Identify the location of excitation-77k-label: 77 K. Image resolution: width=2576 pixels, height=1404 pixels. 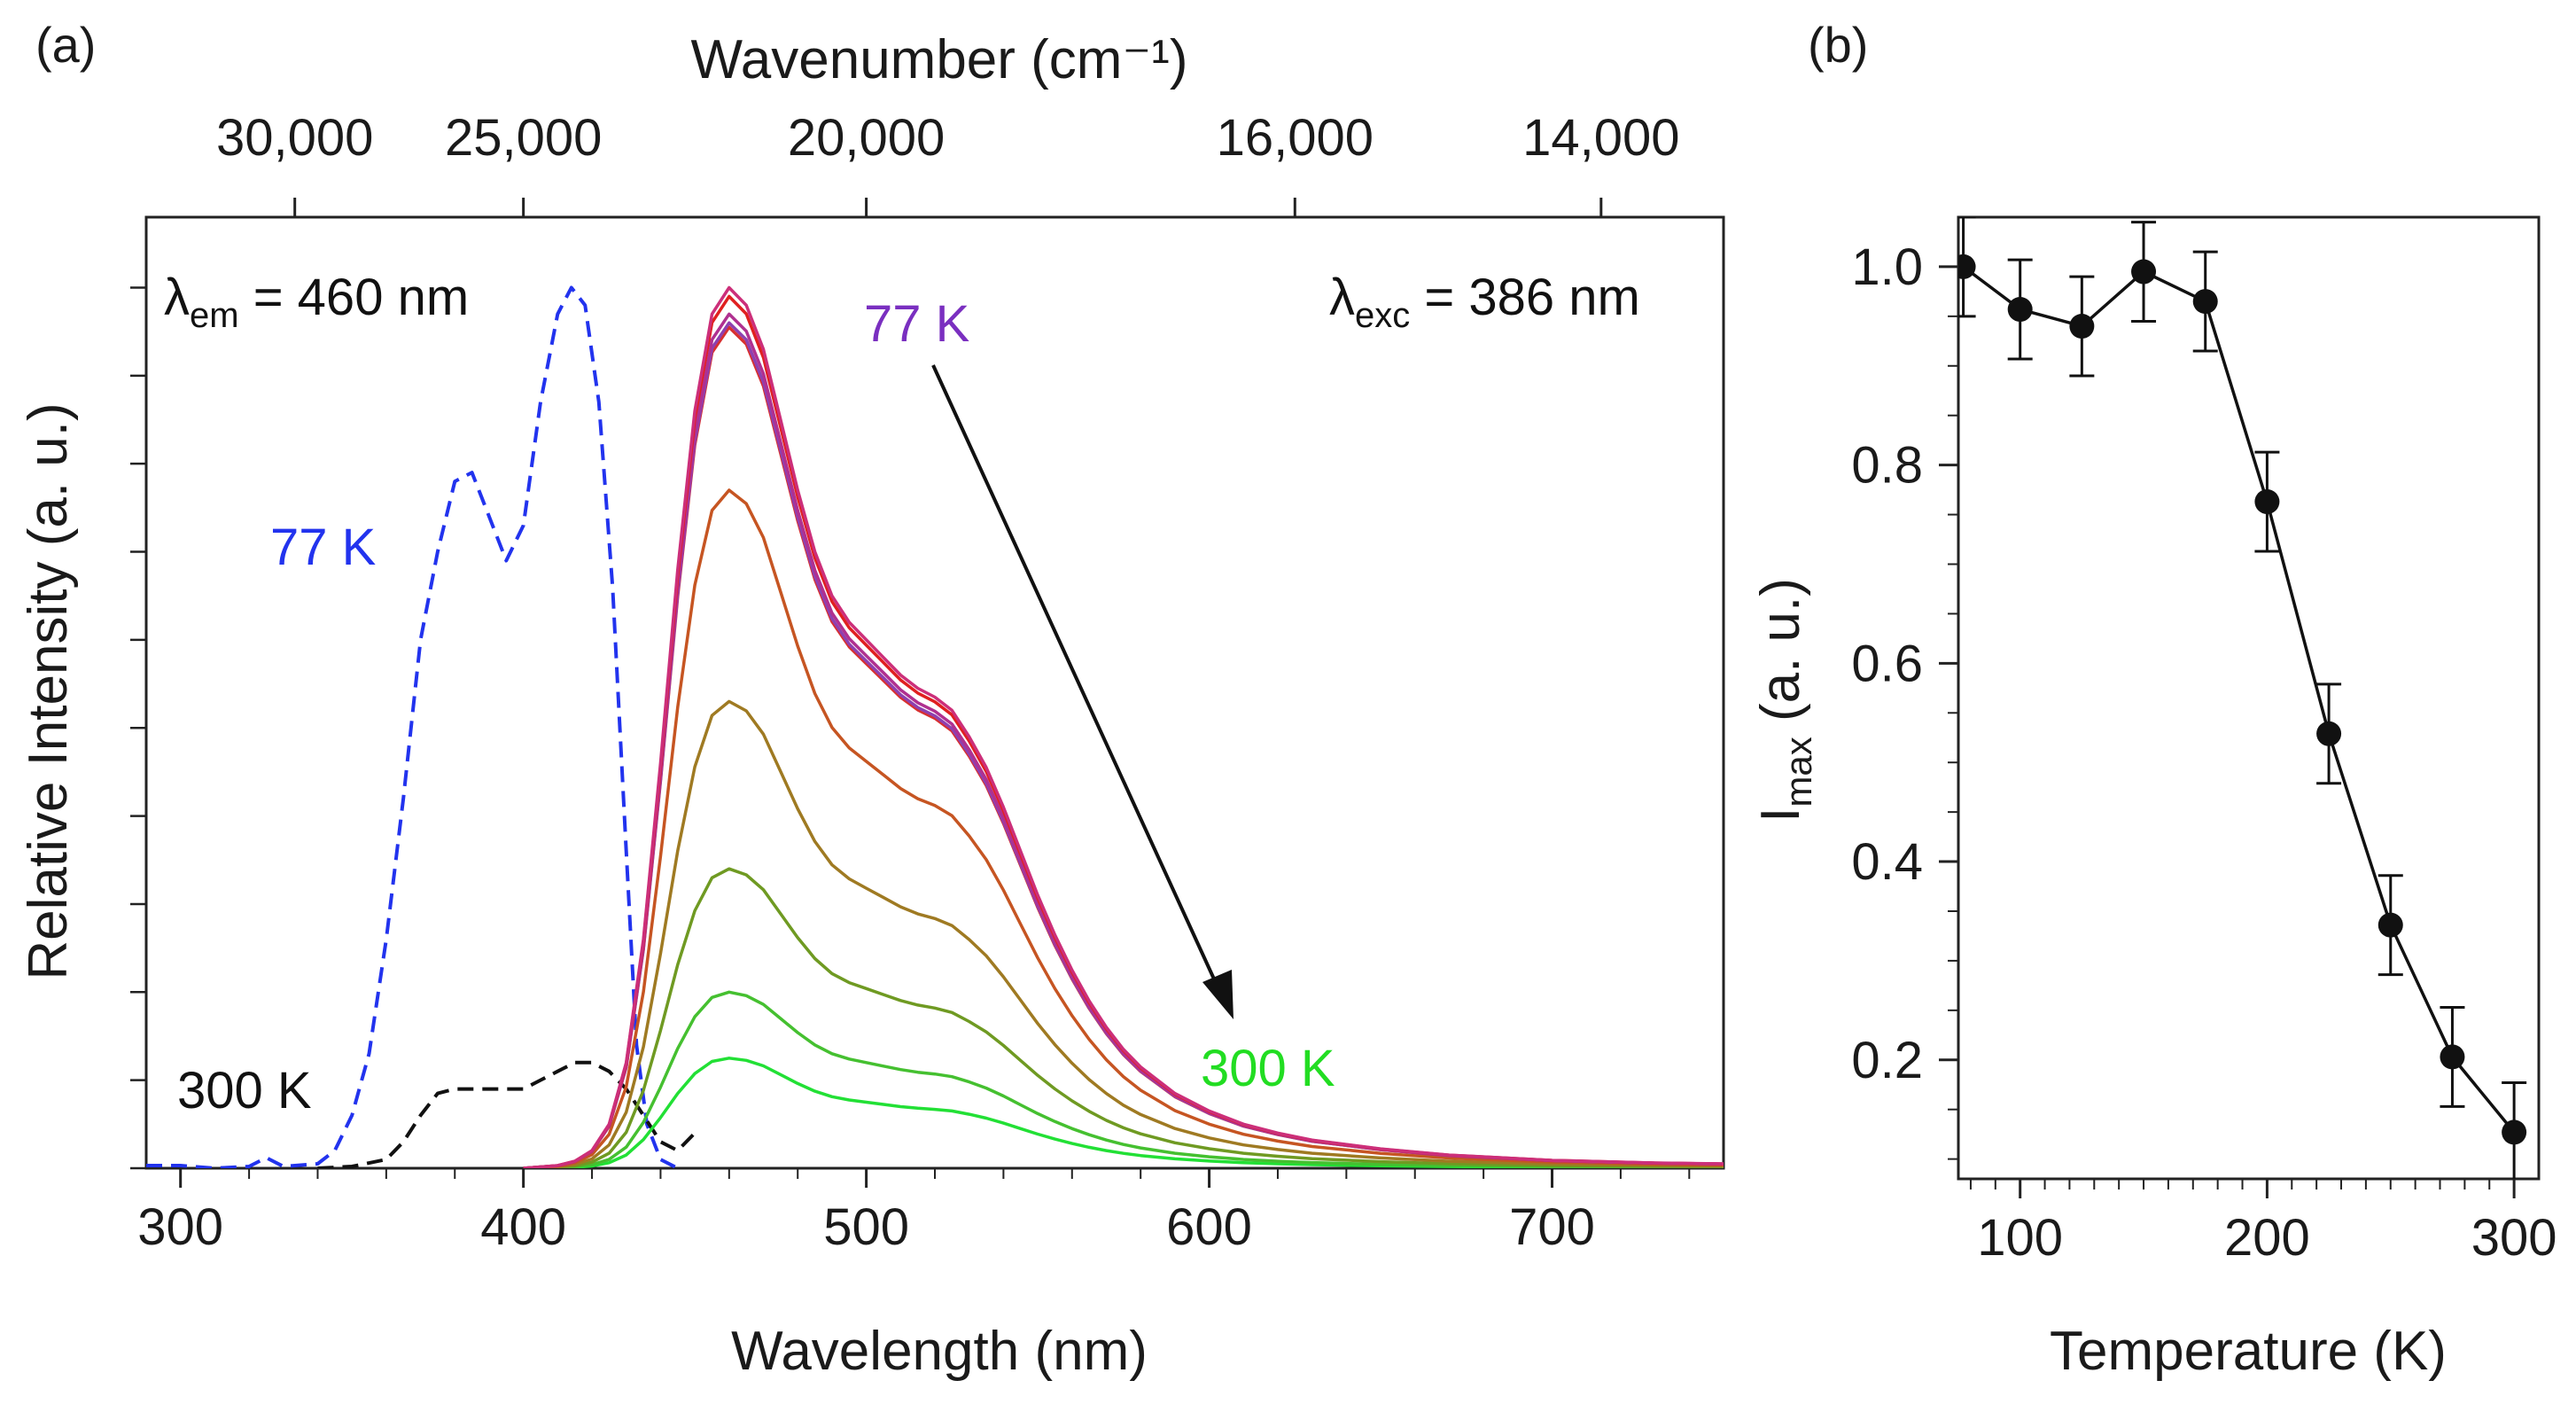
(324, 547).